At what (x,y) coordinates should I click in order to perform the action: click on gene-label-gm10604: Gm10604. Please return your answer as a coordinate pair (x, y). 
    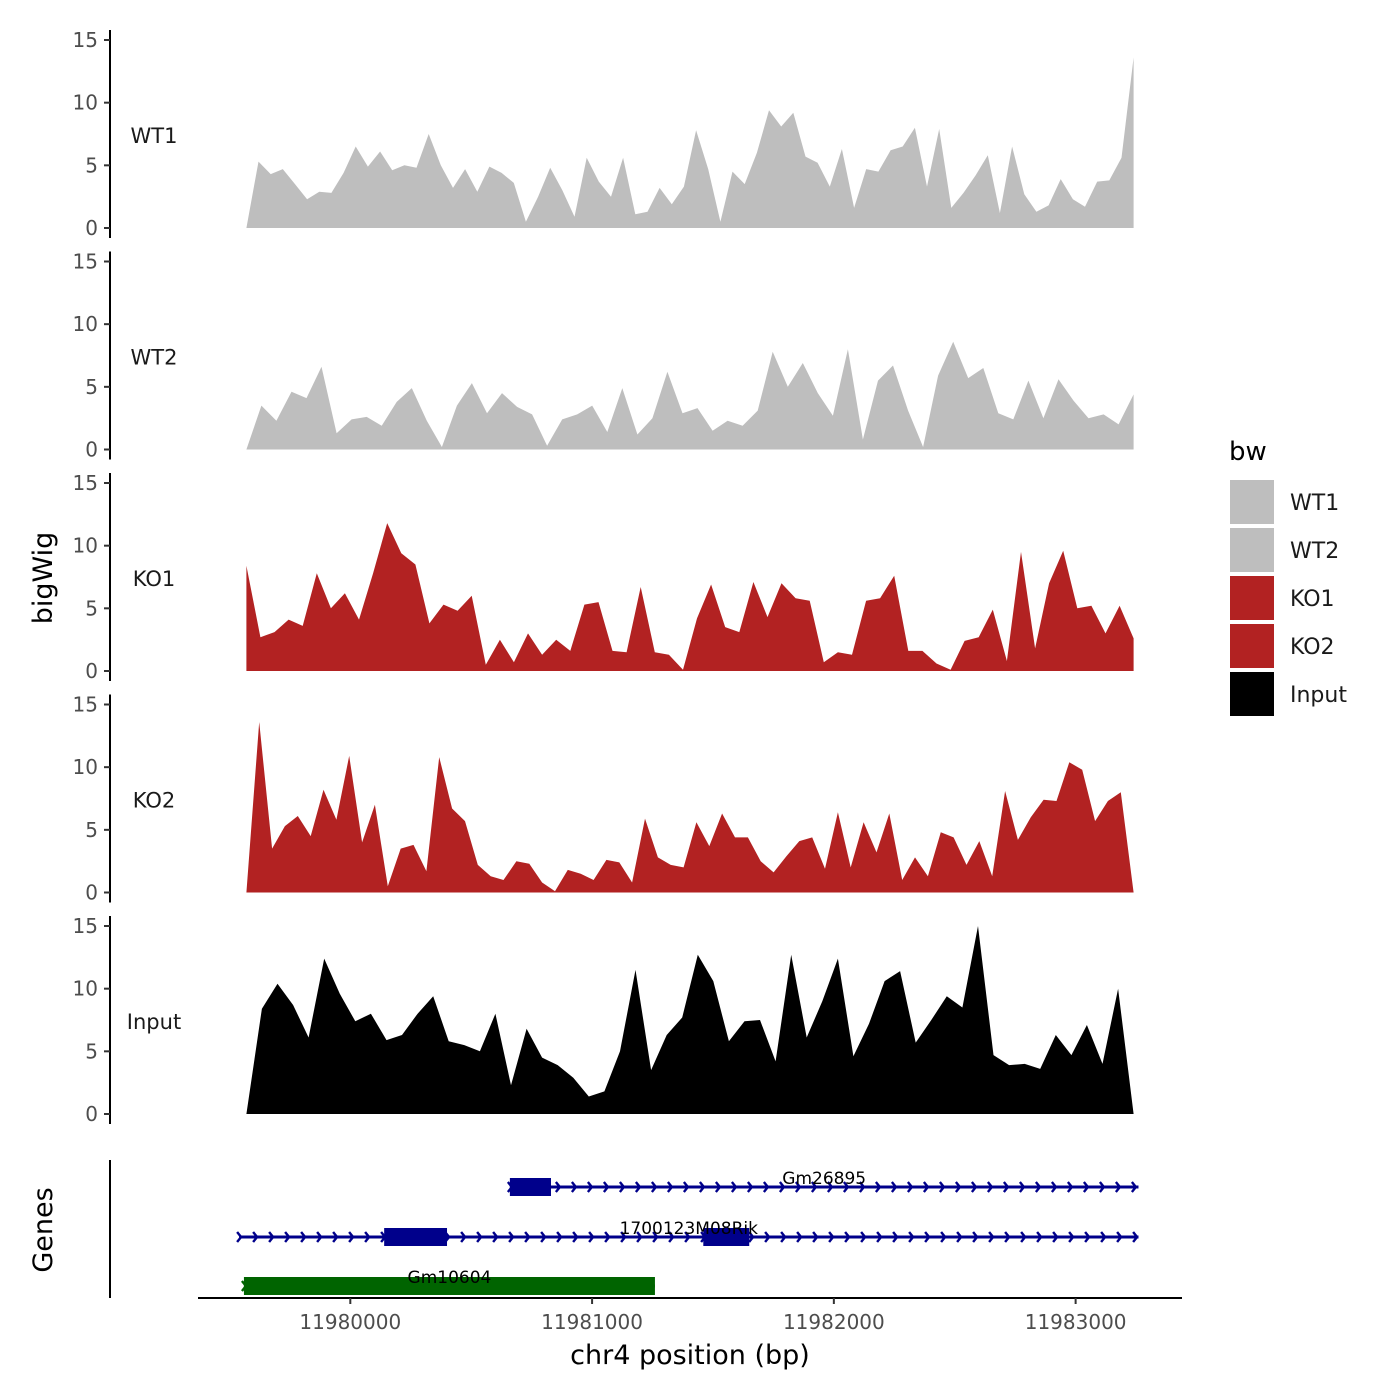
    Looking at the image, I should click on (450, 1278).